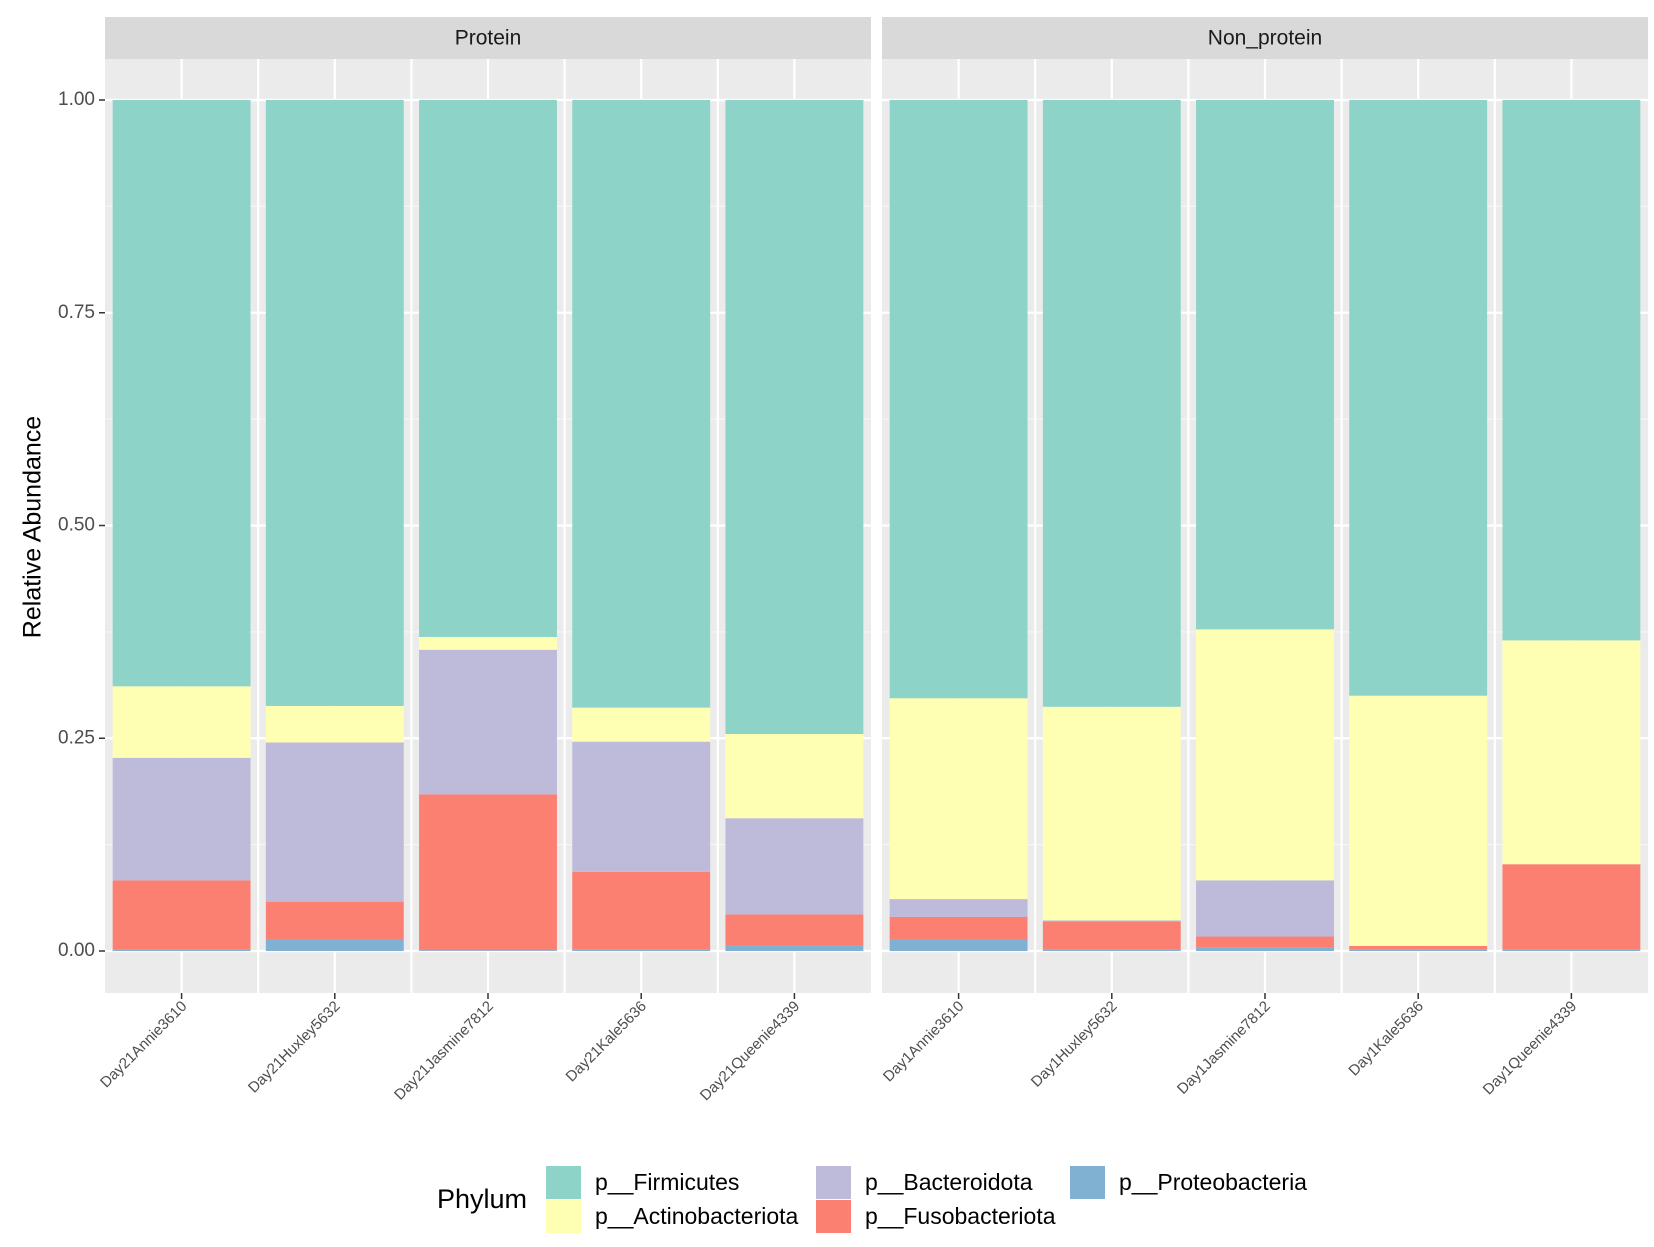  I want to click on legend-title: Phylum, so click(482, 1199).